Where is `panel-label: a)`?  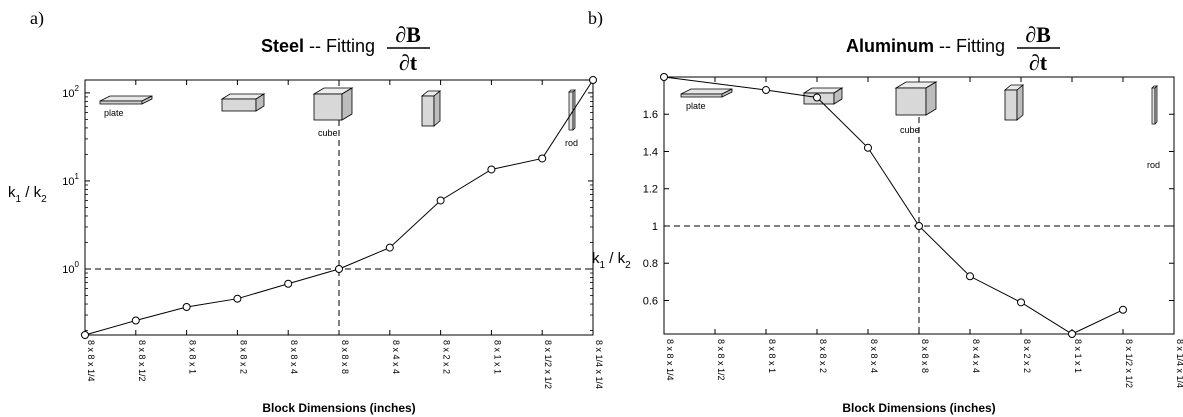
panel-label: a) is located at coordinates (37, 18).